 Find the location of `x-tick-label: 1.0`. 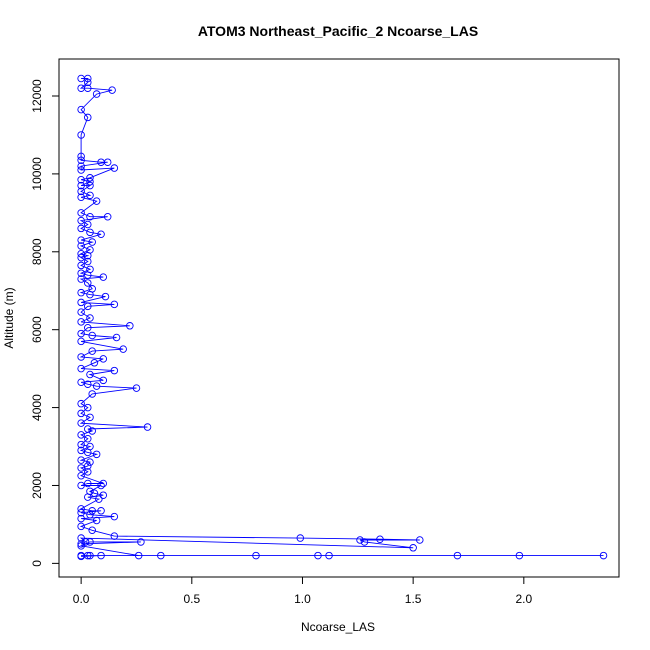

x-tick-label: 1.0 is located at coordinates (302, 599).